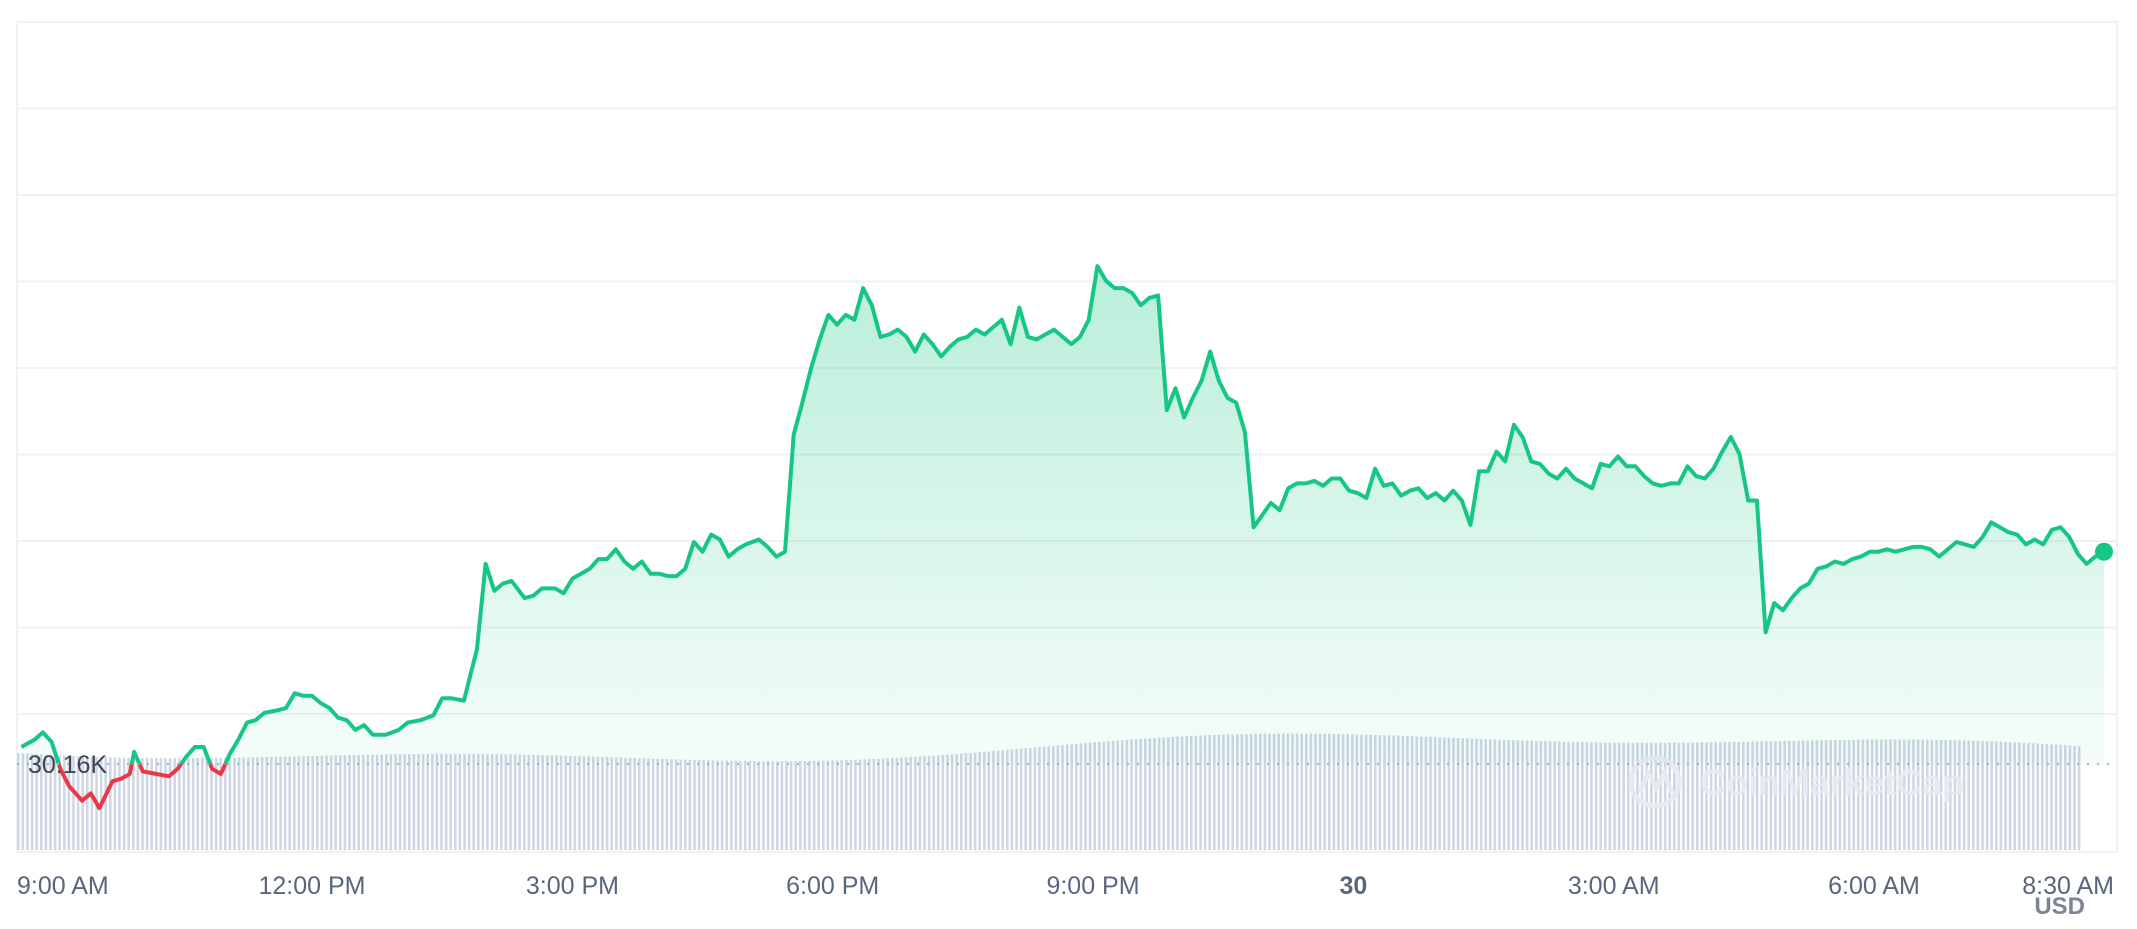  I want to click on current-price-dot, so click(2104, 551).